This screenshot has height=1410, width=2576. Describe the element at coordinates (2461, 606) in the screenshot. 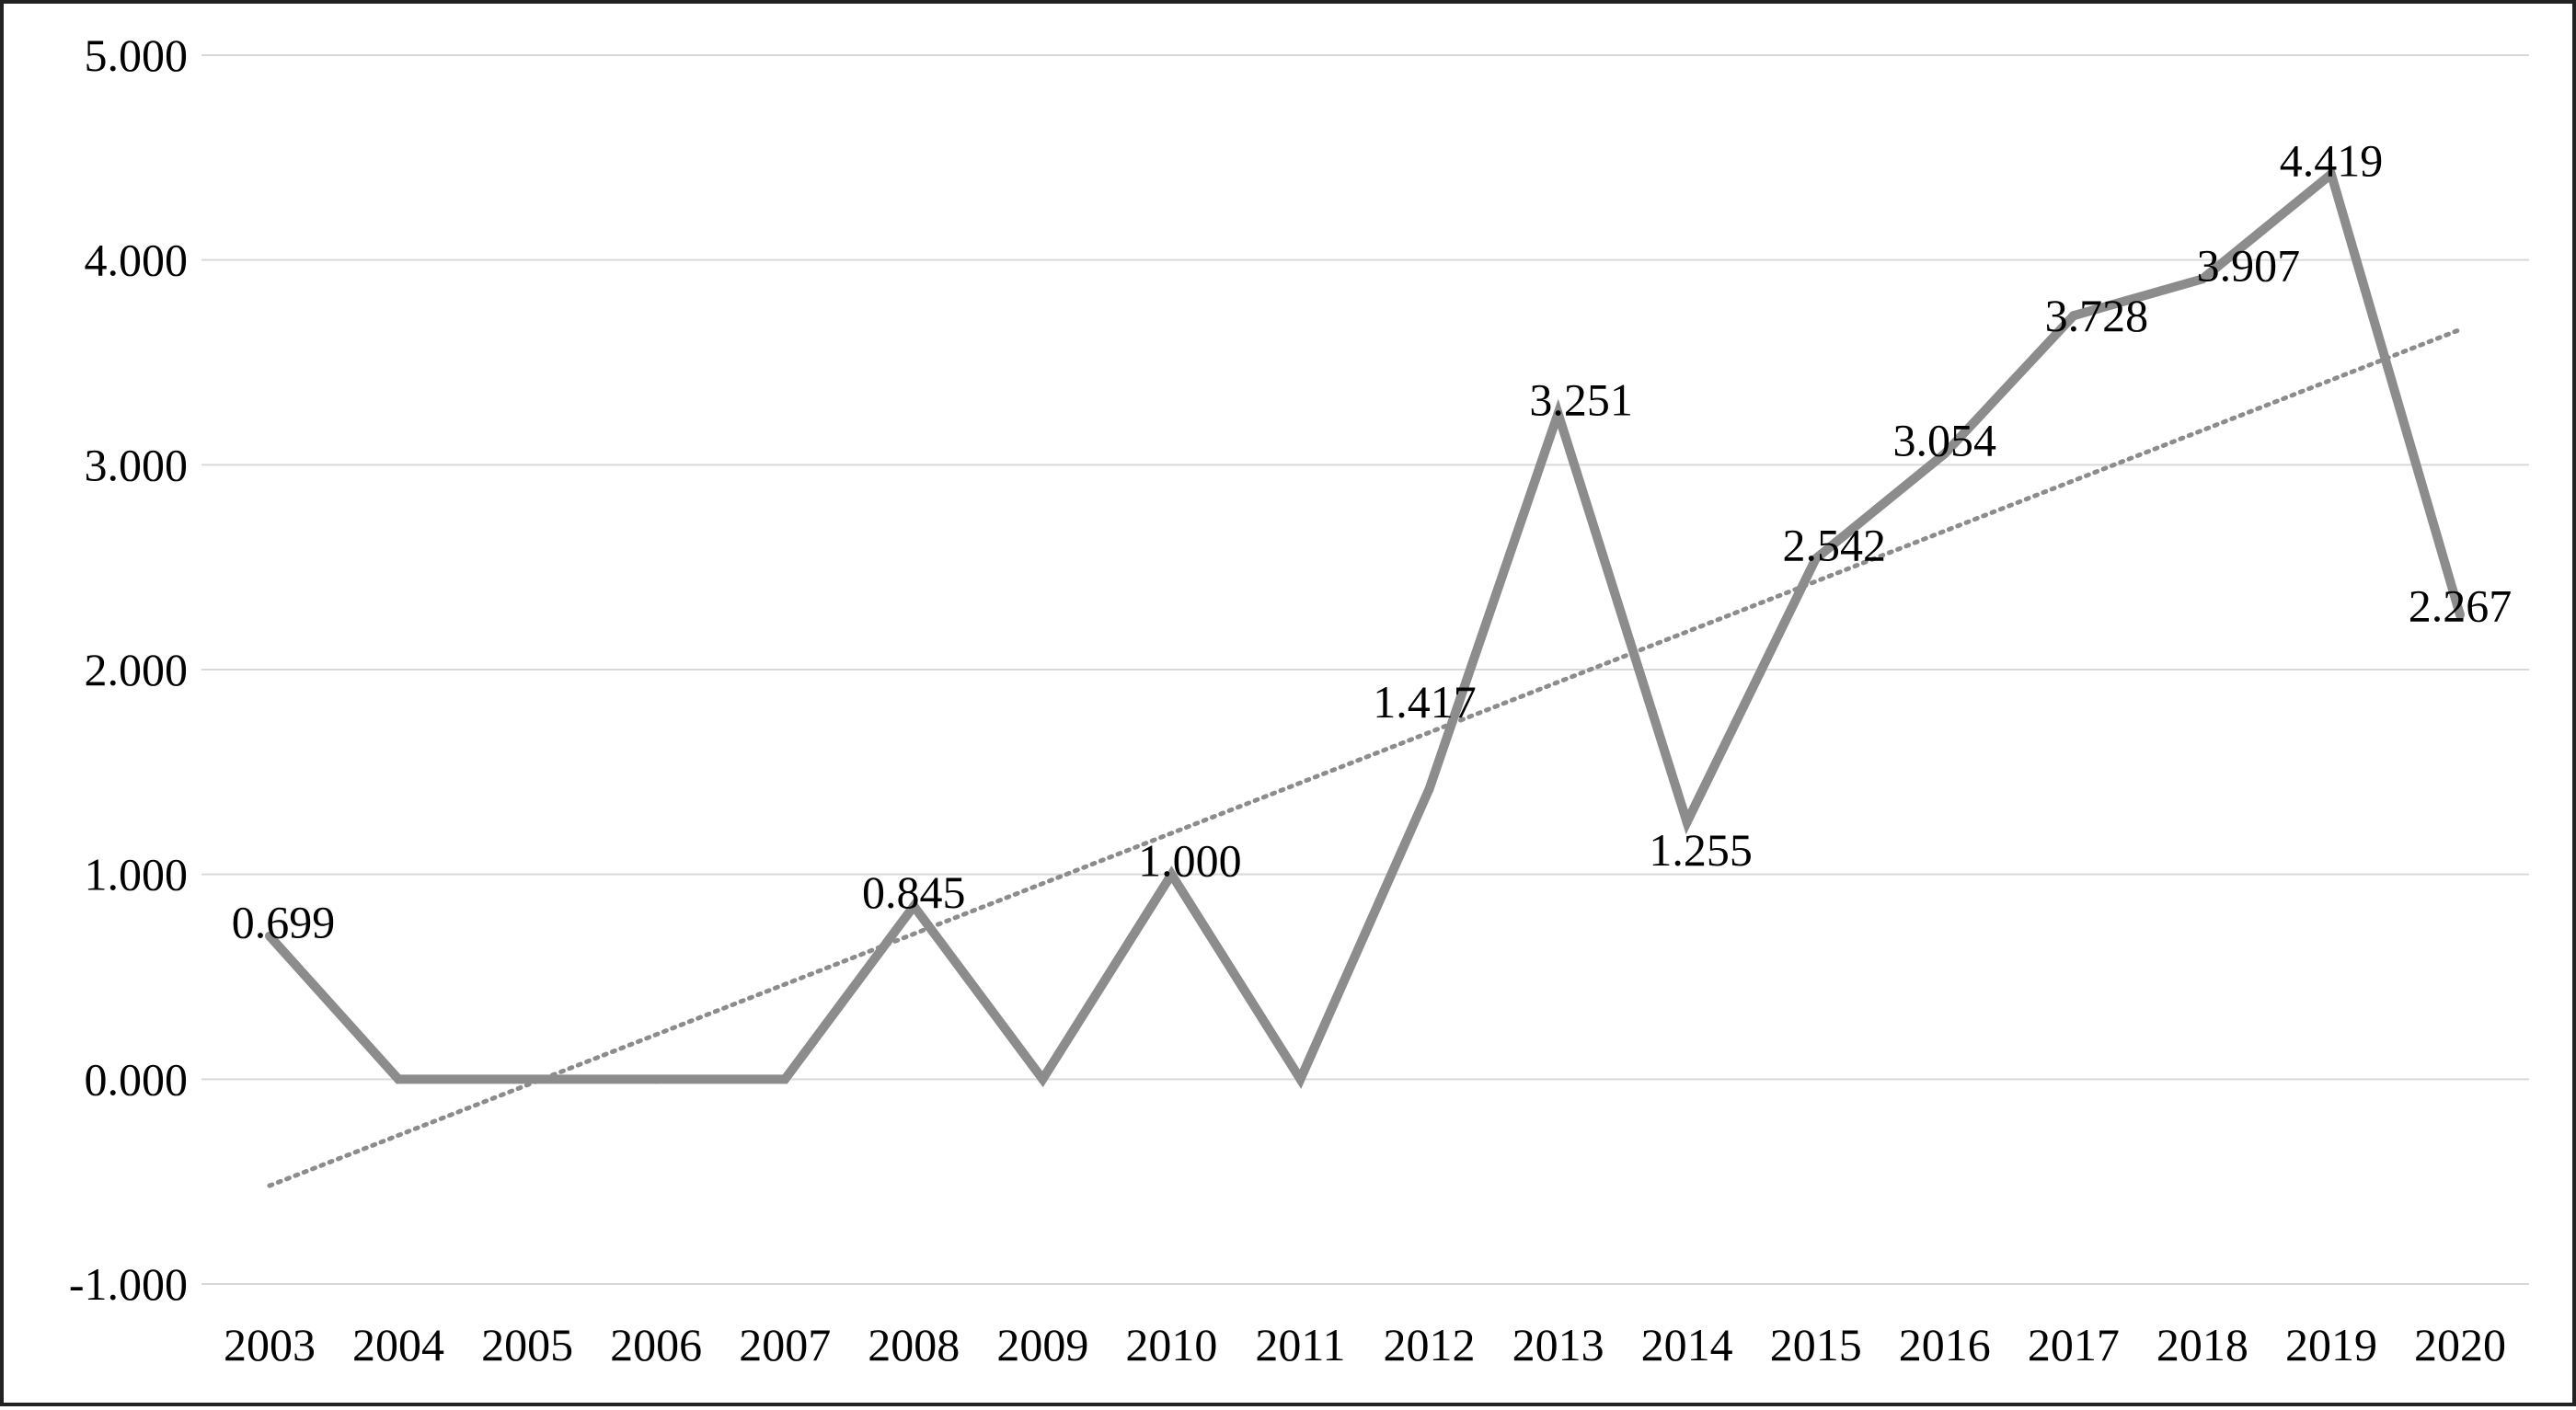

I see `data-label: 2.267` at that location.